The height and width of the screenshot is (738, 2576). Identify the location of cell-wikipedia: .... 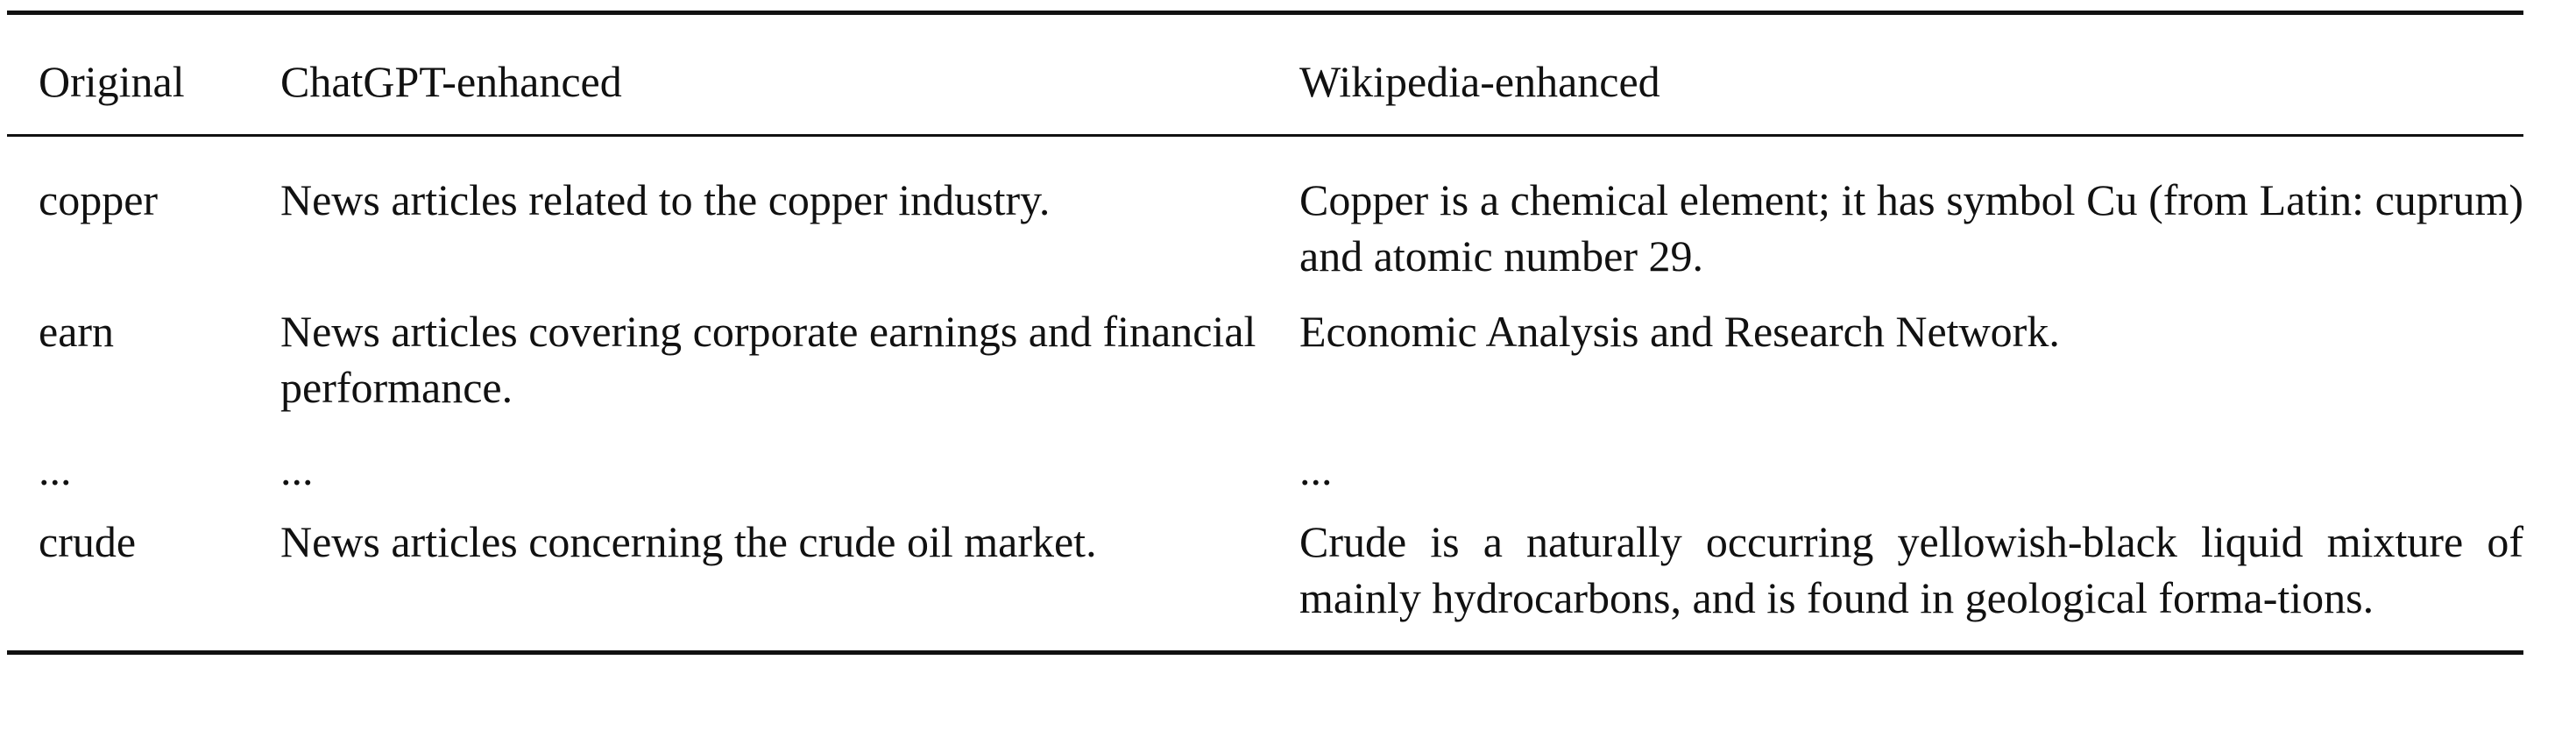
(1316, 470).